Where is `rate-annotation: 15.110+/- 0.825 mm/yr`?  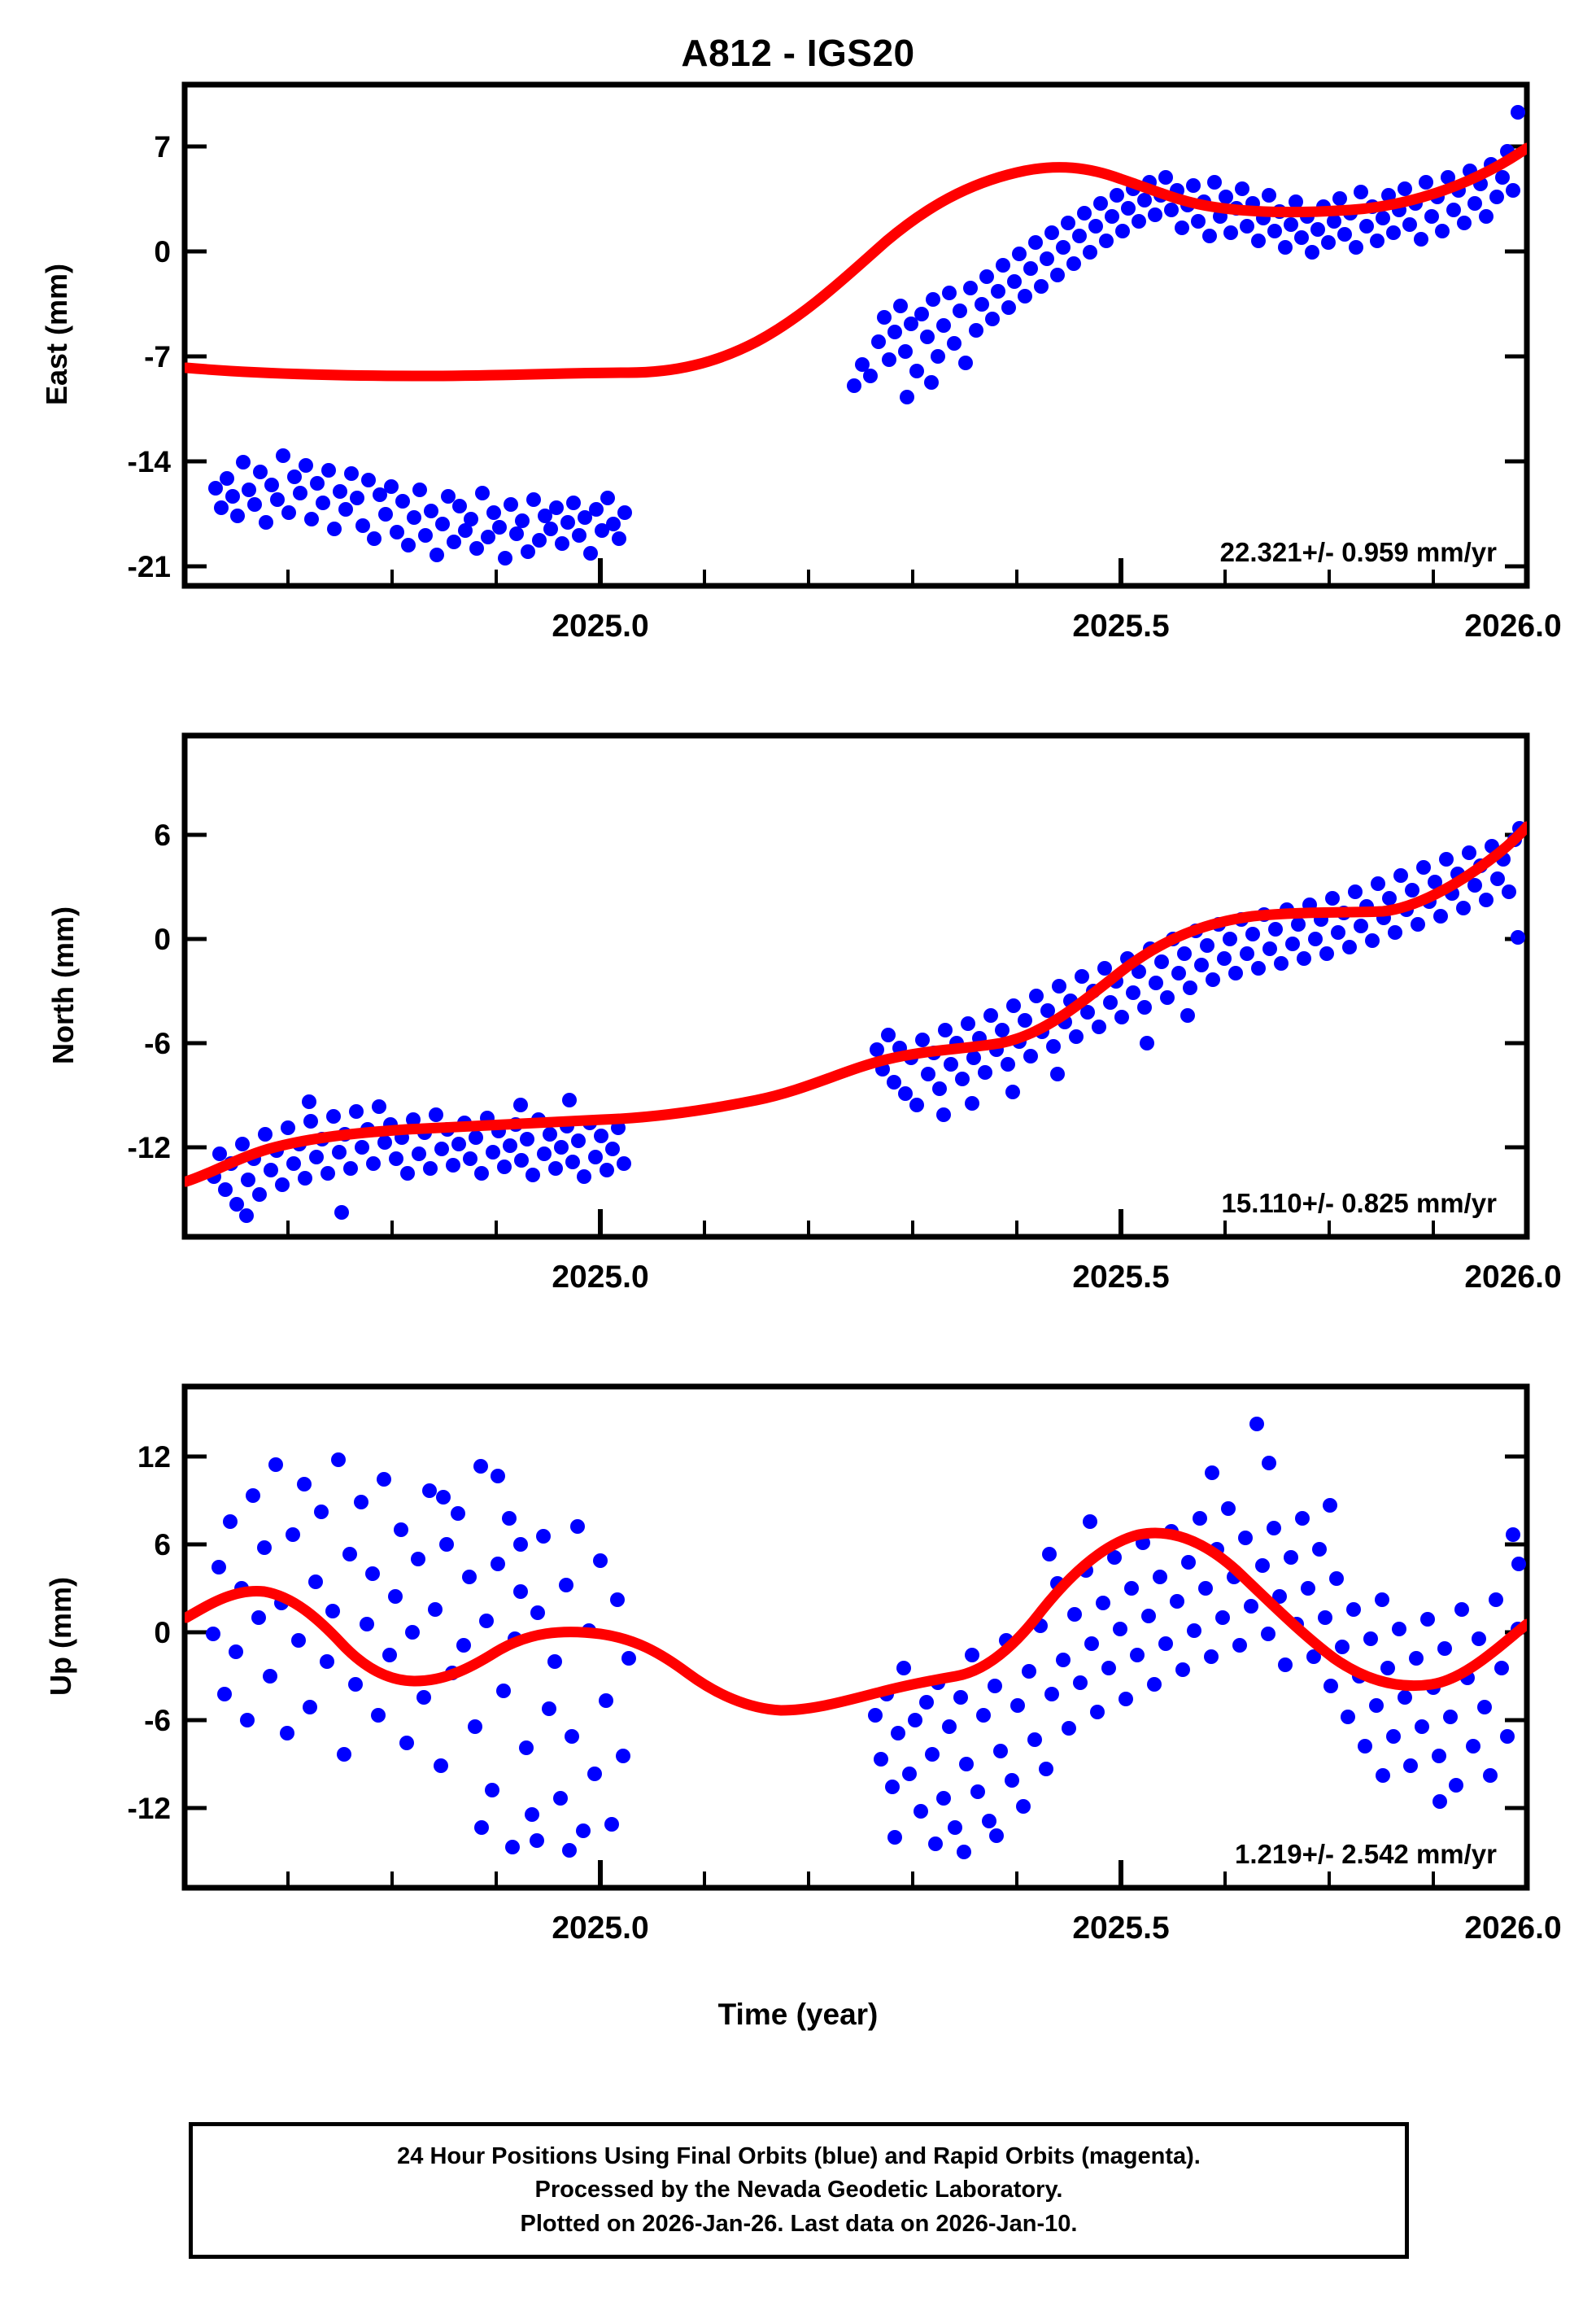 rate-annotation: 15.110+/- 0.825 mm/yr is located at coordinates (1359, 1203).